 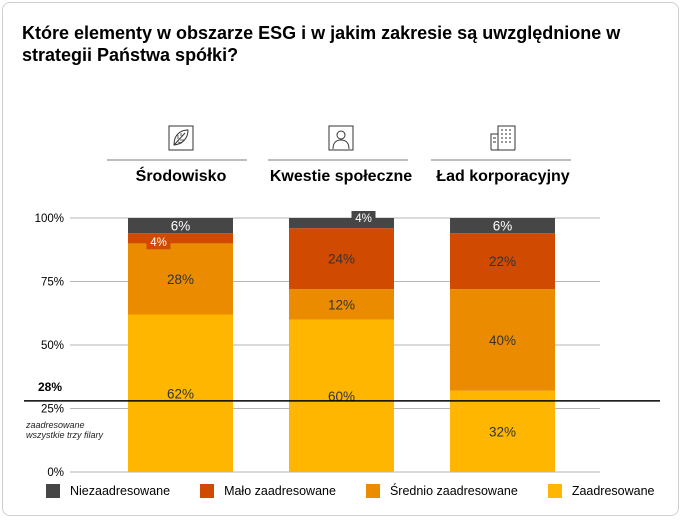 I want to click on legend-label: Zaadresowane, so click(x=613, y=491).